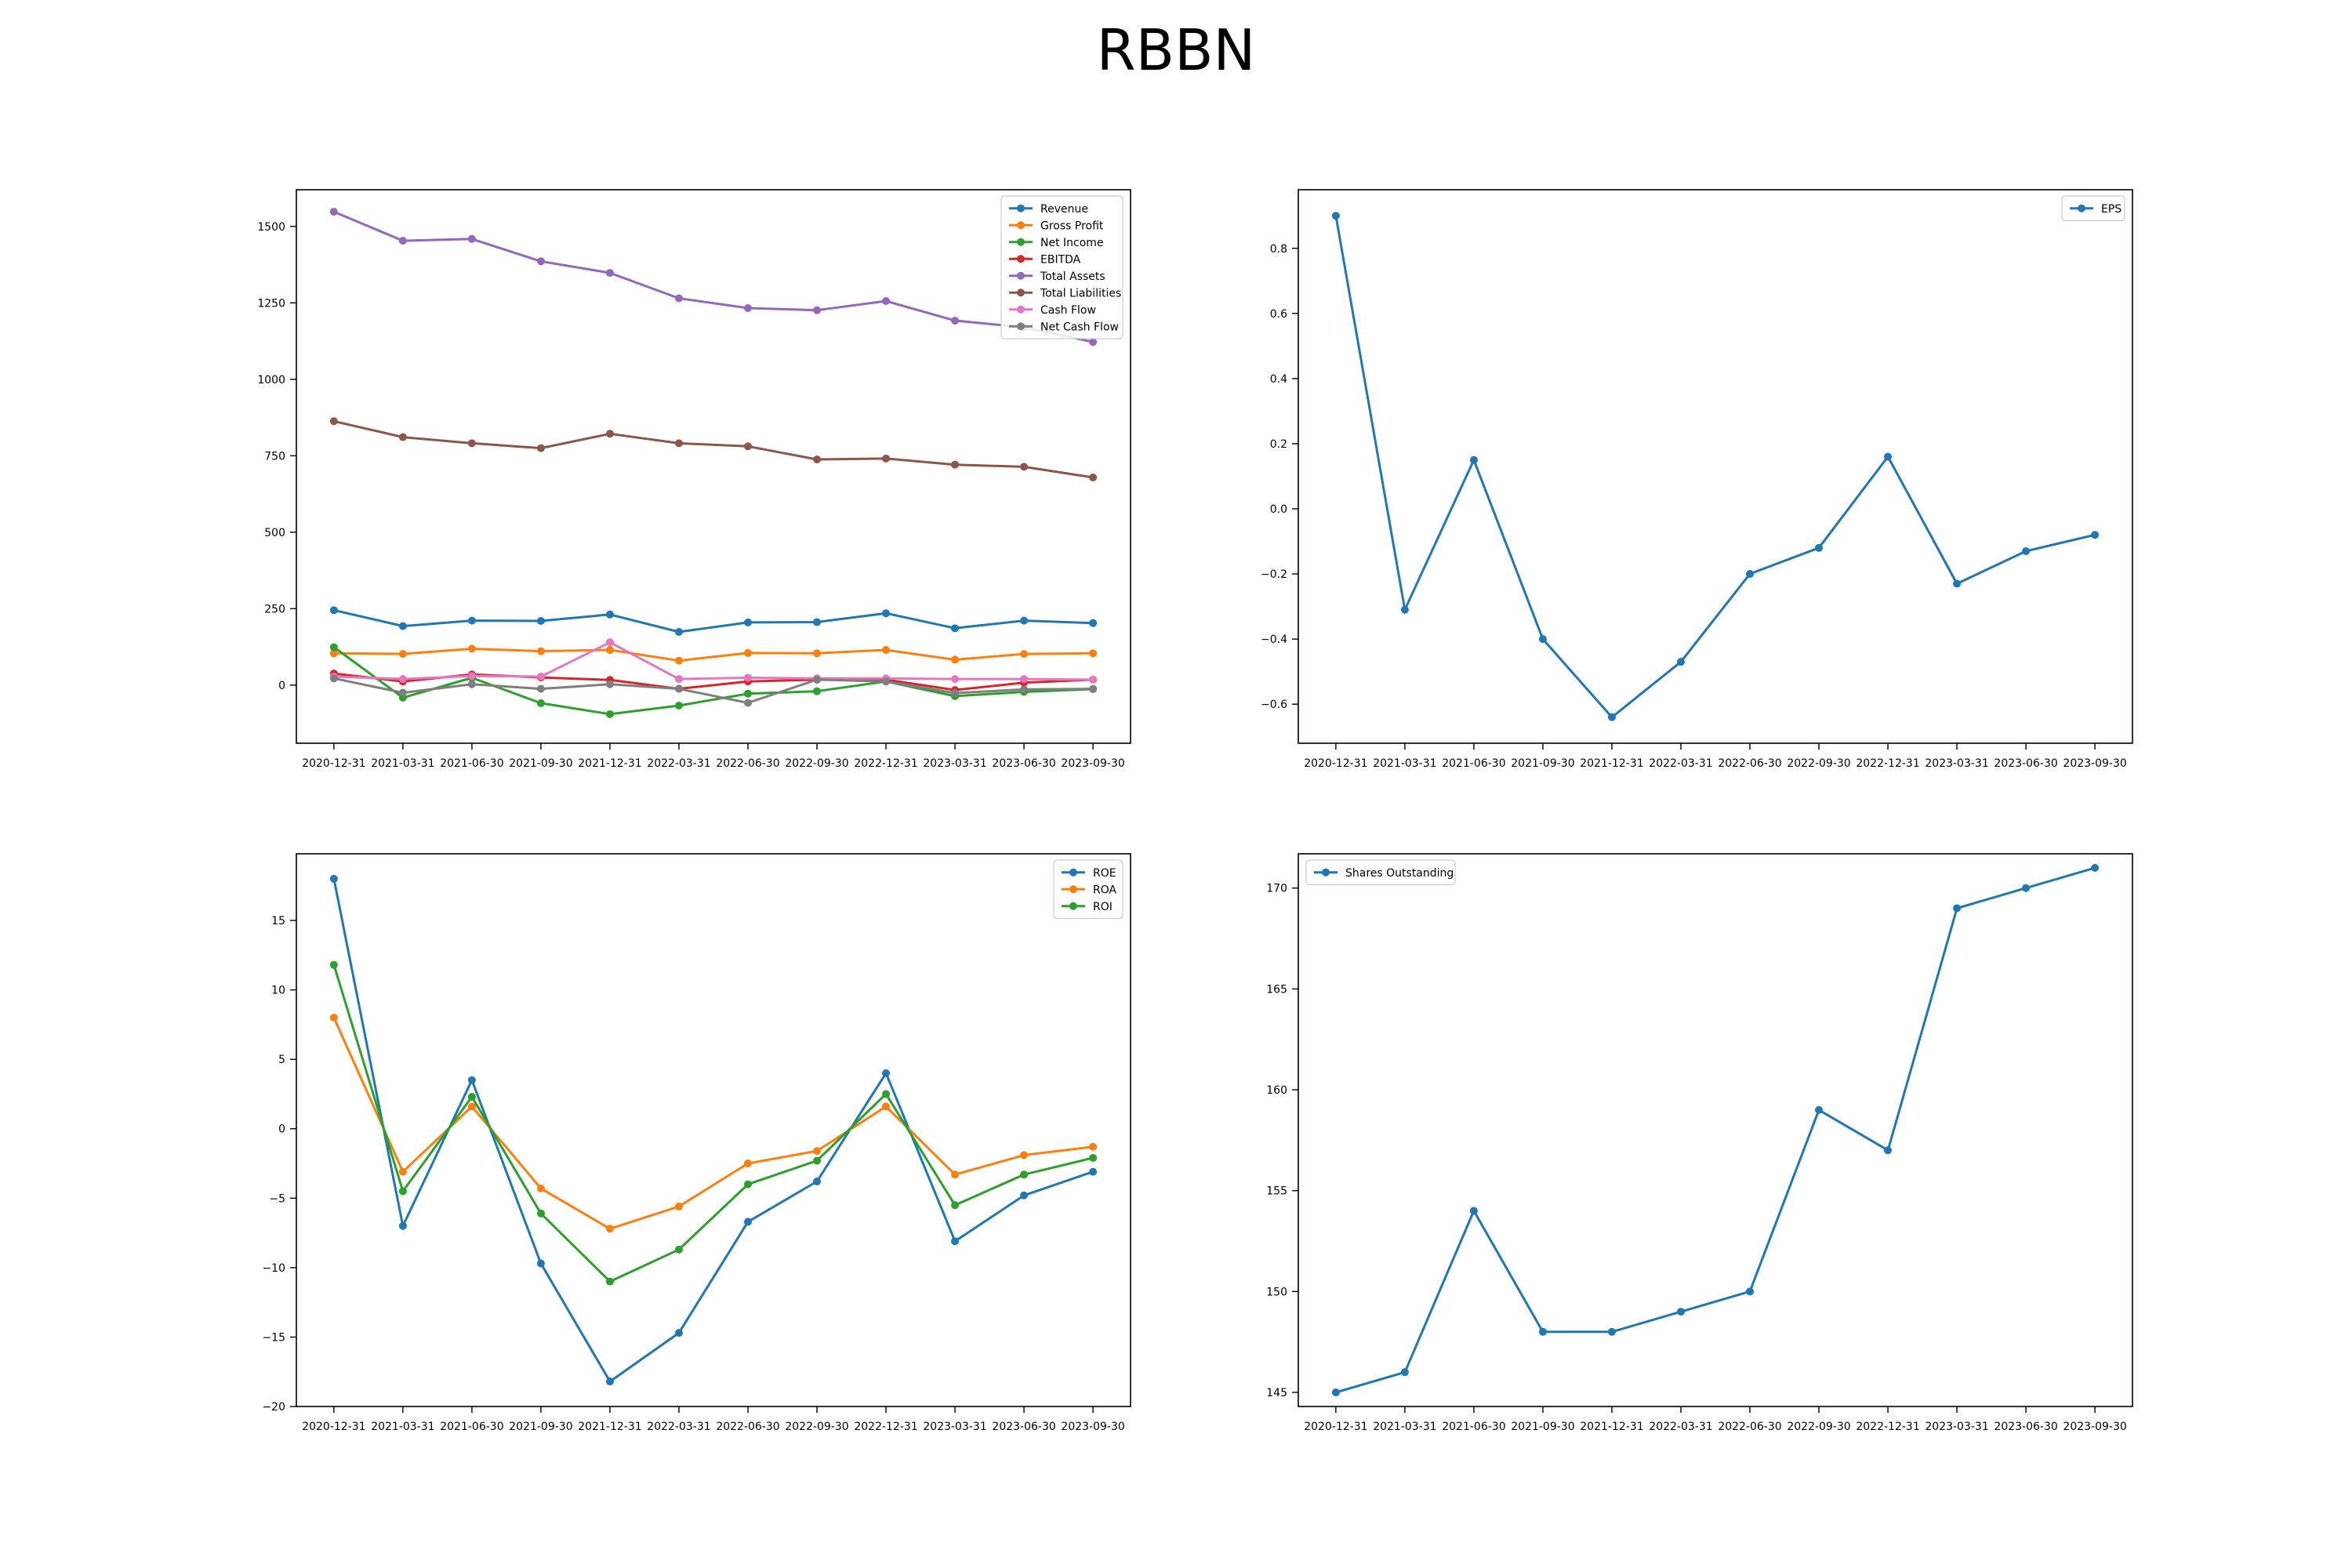  Describe the element at coordinates (2093, 209) in the screenshot. I see `legend: EPS` at that location.